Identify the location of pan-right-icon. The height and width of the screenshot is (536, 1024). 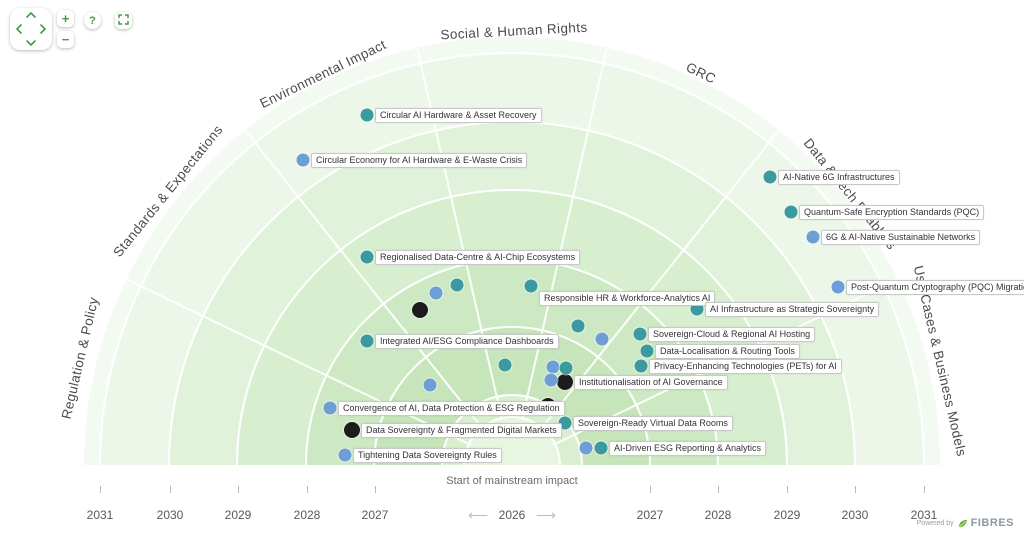
(43, 29).